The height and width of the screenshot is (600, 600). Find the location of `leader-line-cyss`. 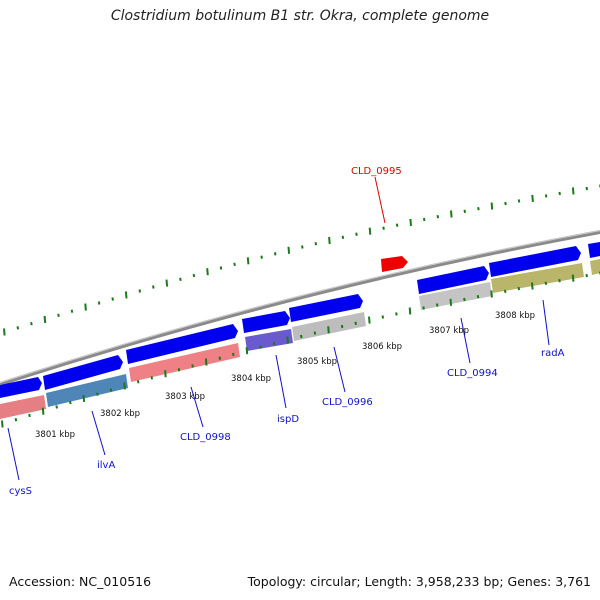

leader-line-cyss is located at coordinates (13, 454).